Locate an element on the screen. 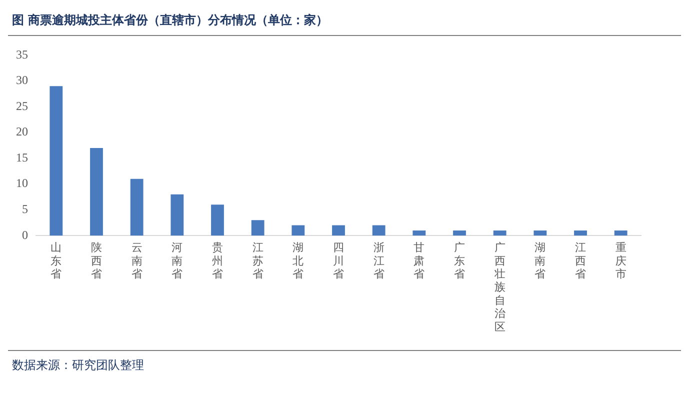 The image size is (689, 399). x-tick-label: 湖南省 is located at coordinates (540, 260).